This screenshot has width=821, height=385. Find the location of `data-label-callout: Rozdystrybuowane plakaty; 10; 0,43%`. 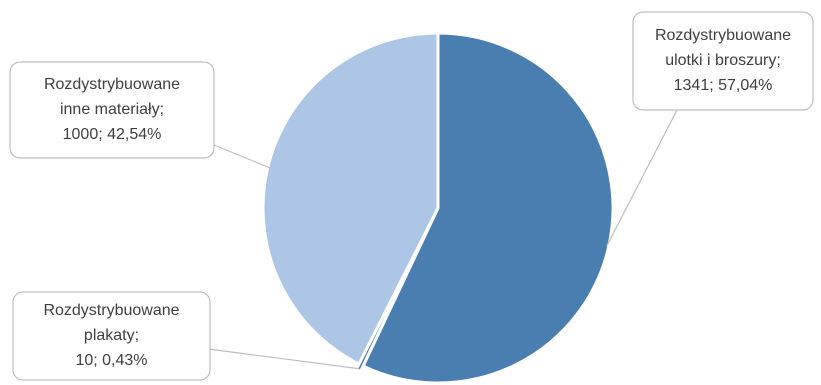

data-label-callout: Rozdystrybuowane plakaty; 10; 0,43% is located at coordinates (111, 336).